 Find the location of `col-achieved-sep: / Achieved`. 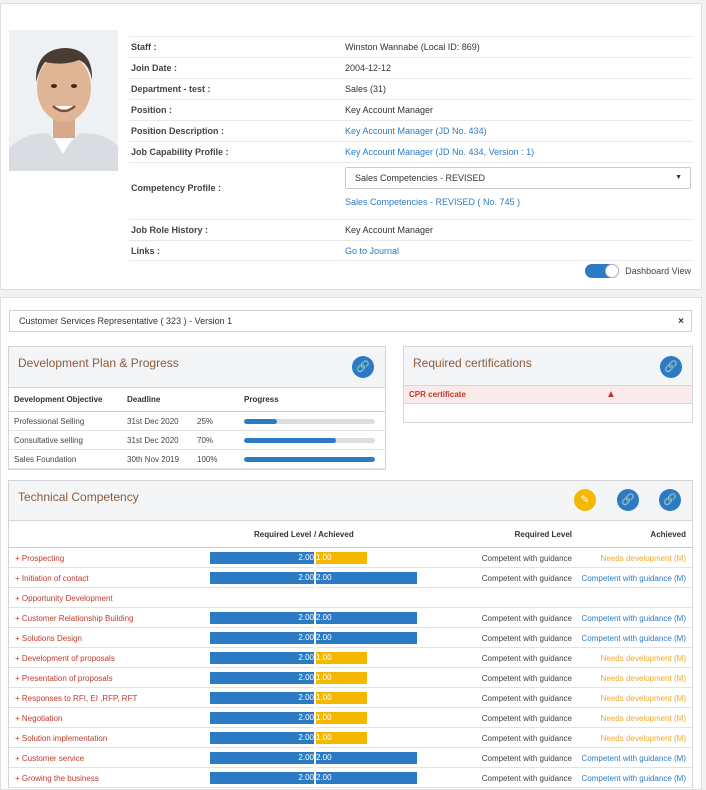

col-achieved-sep: / Achieved is located at coordinates (334, 534).